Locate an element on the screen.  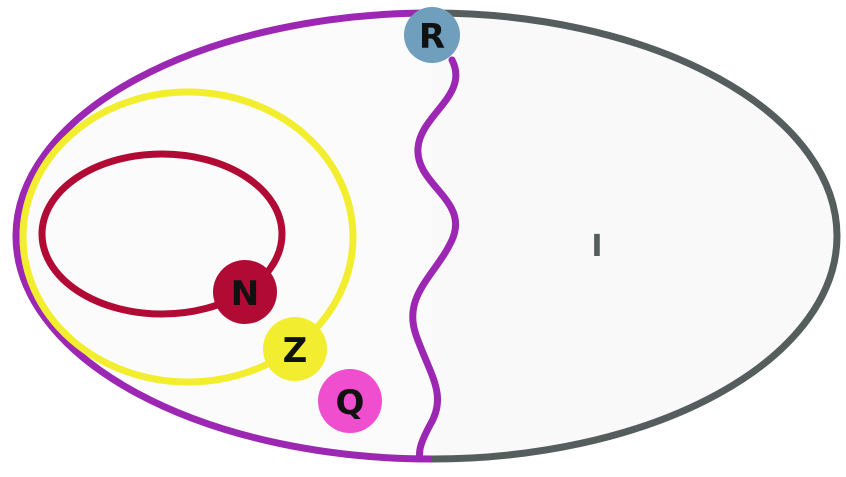
badge-Z-circle is located at coordinates (295, 349).